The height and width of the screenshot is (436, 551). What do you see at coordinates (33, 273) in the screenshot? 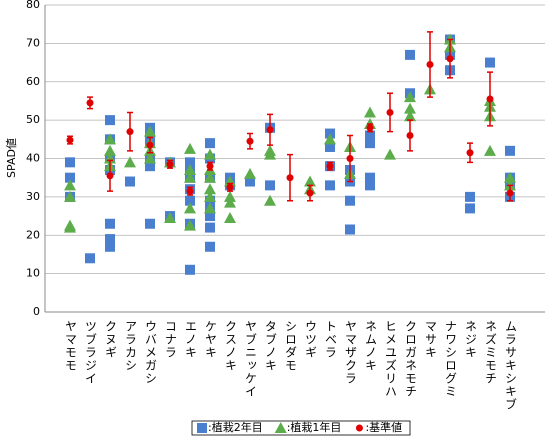
I see `y-tick-label: 10` at bounding box center [33, 273].